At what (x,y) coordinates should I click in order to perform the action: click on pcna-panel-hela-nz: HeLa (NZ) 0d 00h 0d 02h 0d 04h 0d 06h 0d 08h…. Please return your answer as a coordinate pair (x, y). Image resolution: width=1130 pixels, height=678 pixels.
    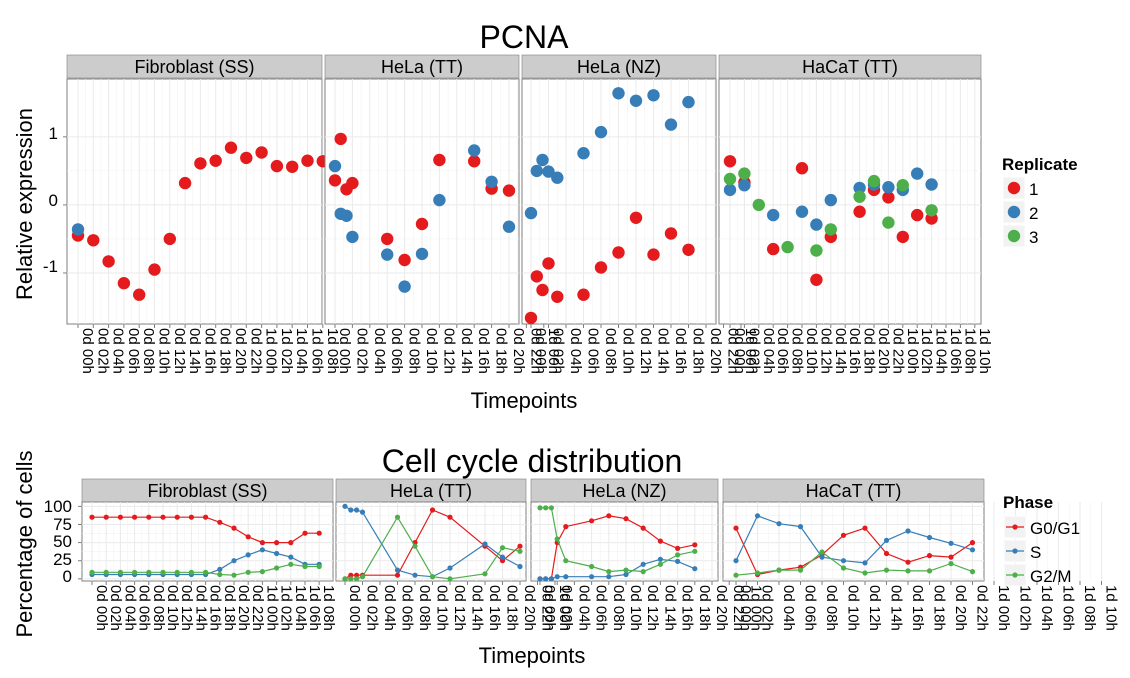
    Looking at the image, I should click on (640, 214).